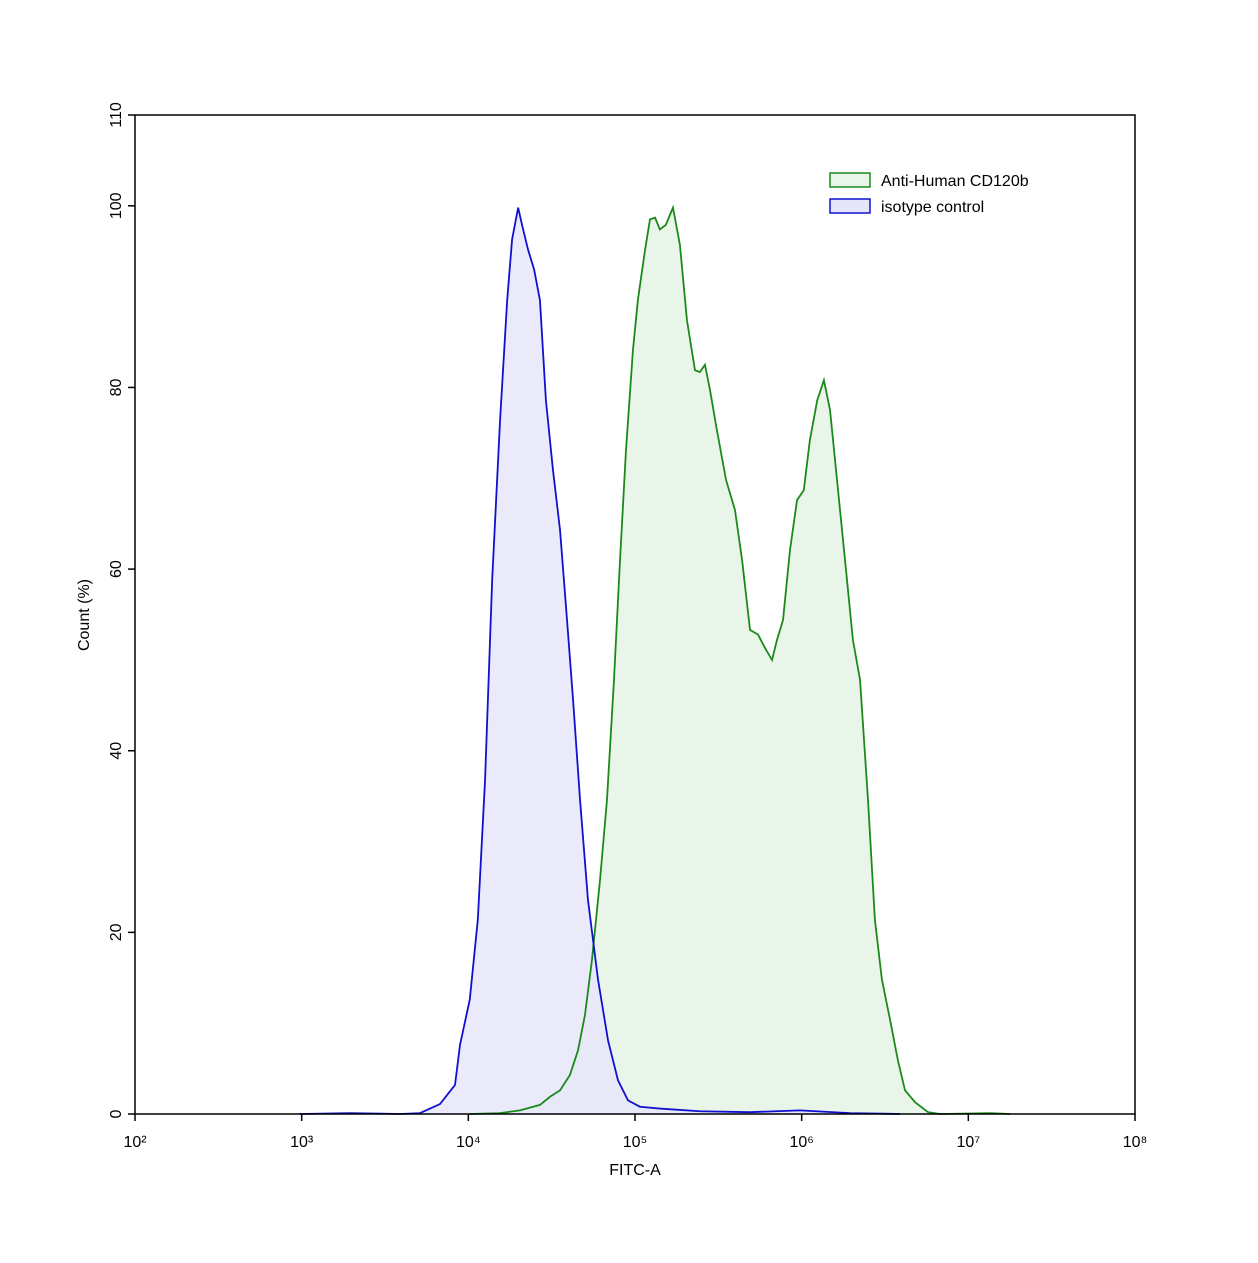  I want to click on x-tick-label: 10⁷, so click(969, 1142).